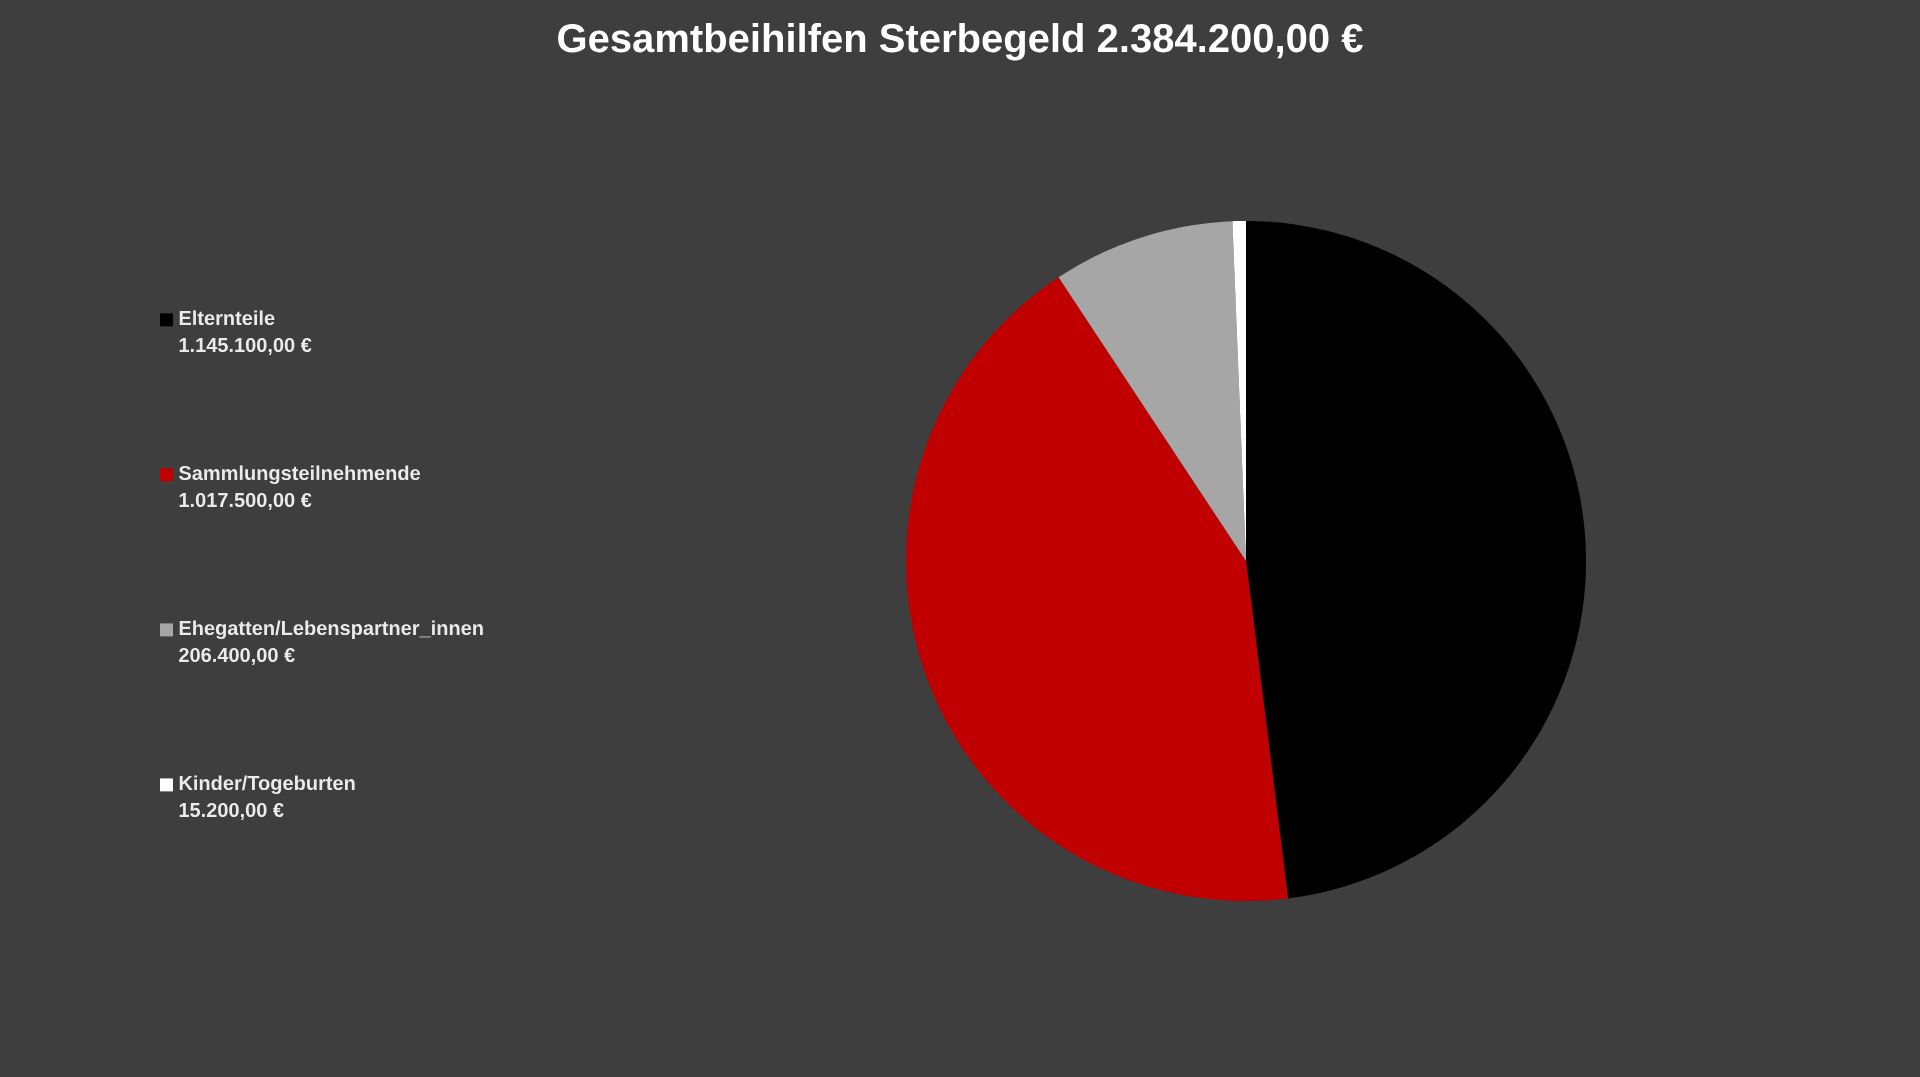 This screenshot has width=1920, height=1077. What do you see at coordinates (960, 42) in the screenshot?
I see `chart-title: Gesamtbeihilfen Sterbegeld 2.384.200,00 €` at bounding box center [960, 42].